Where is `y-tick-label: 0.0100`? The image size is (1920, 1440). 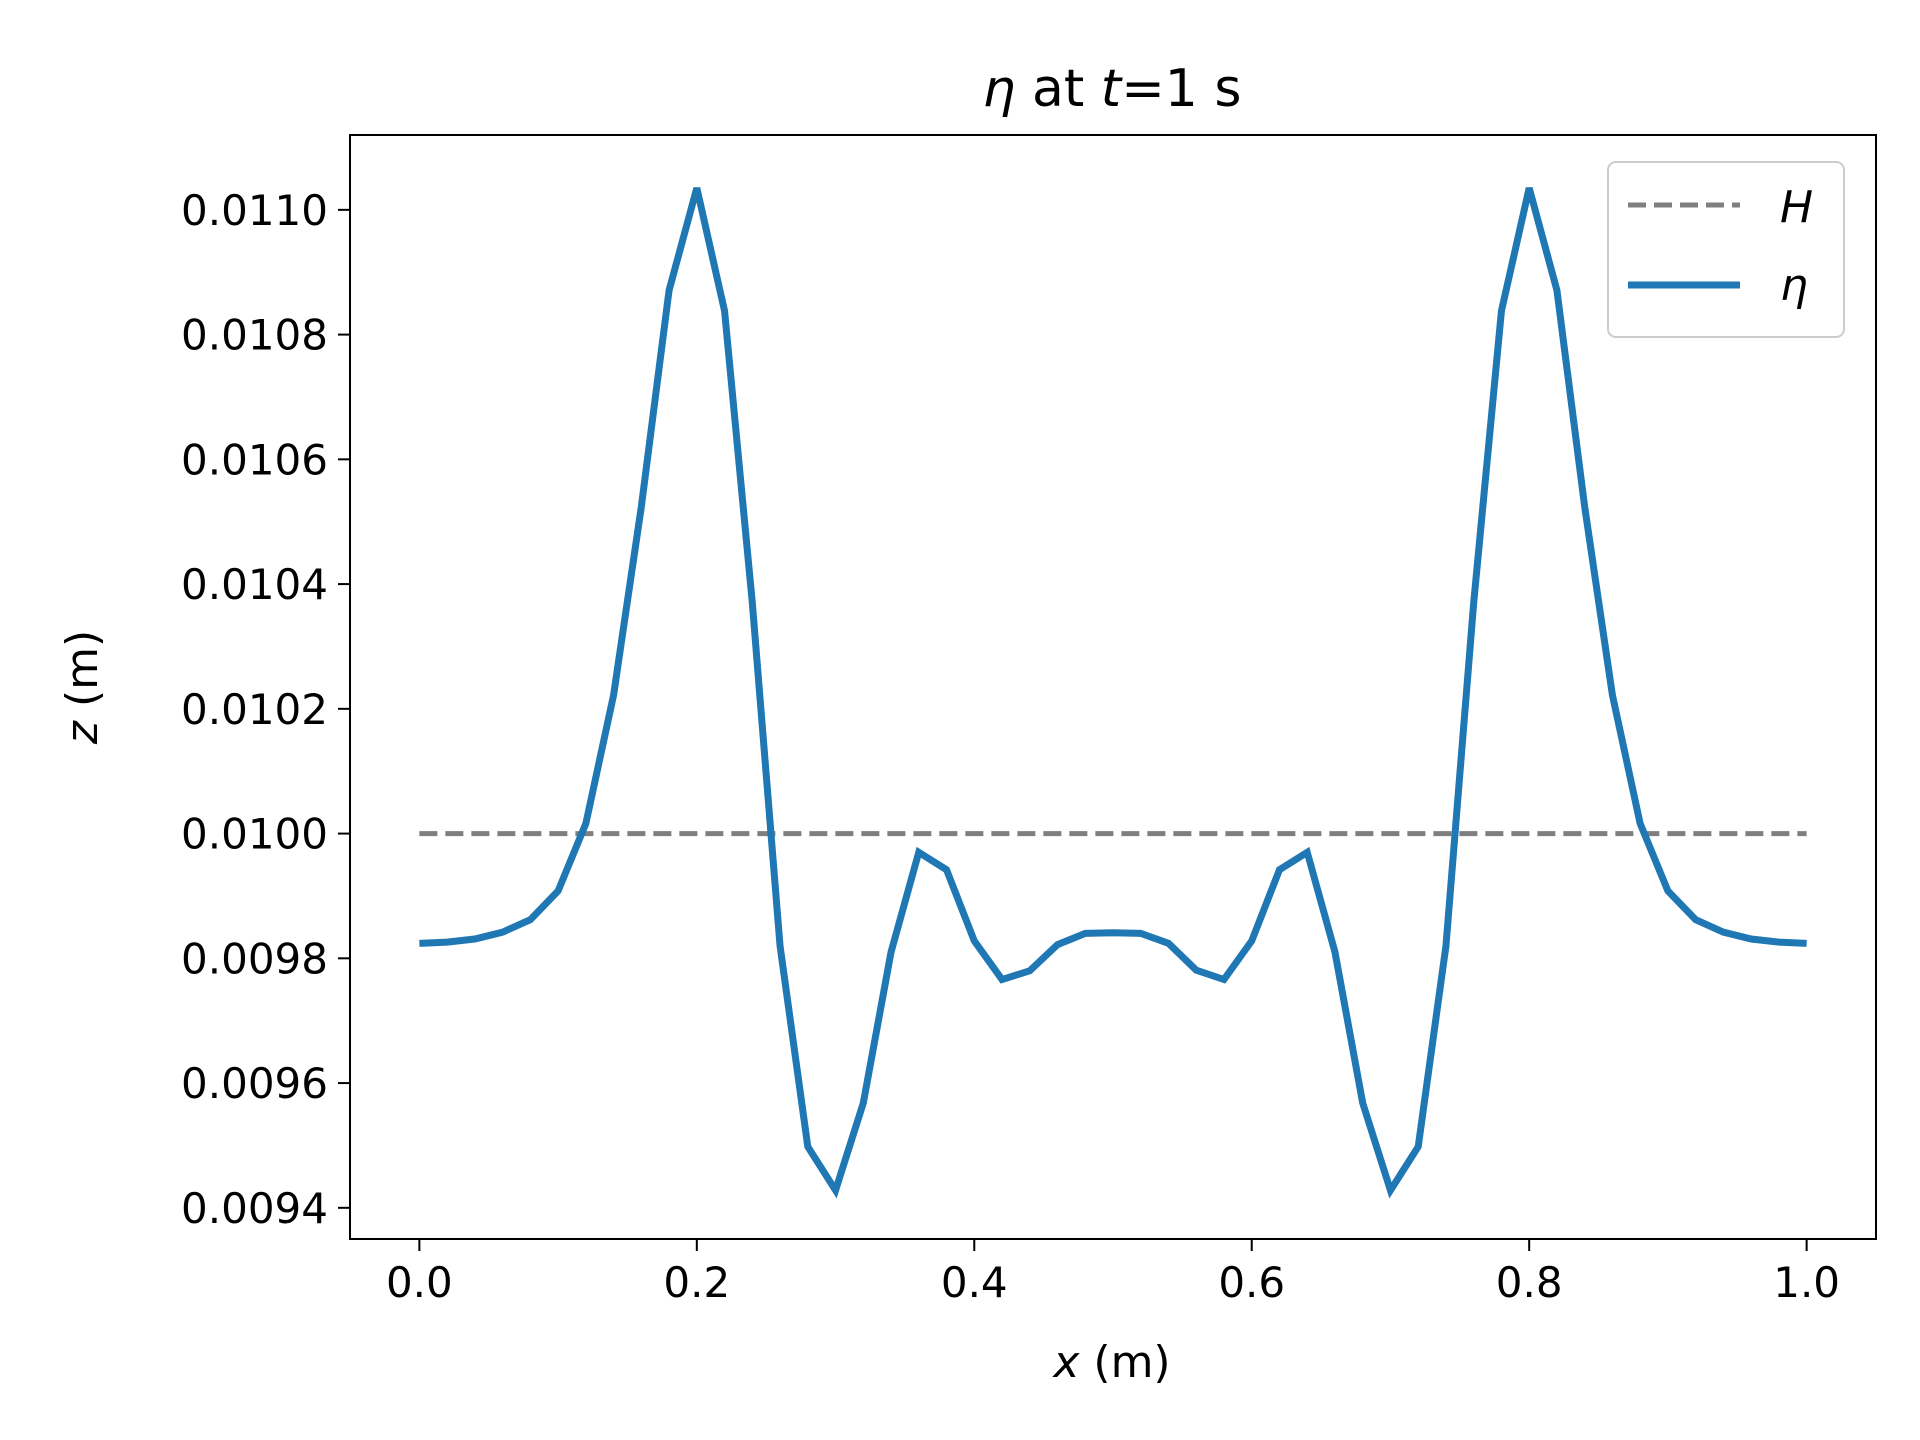 y-tick-label: 0.0100 is located at coordinates (254, 834).